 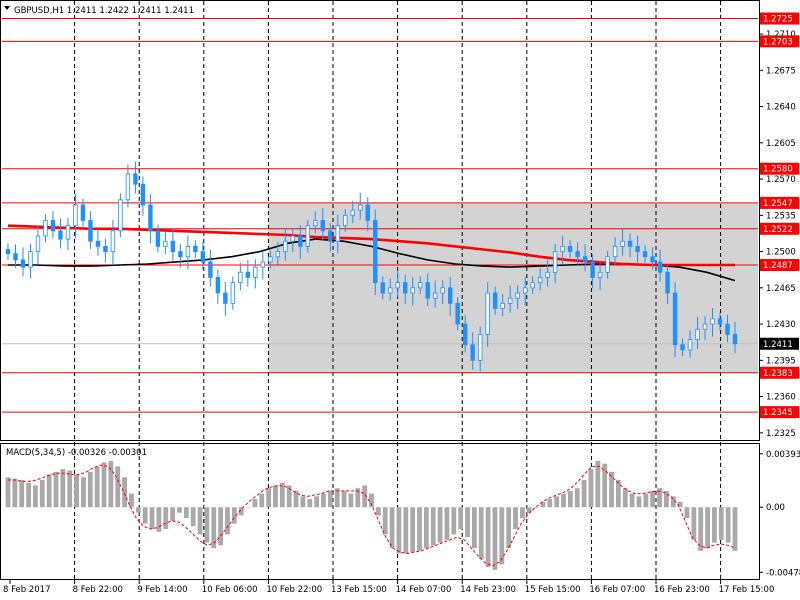 I want to click on time-tick-label: 8 Feb 22:00, so click(x=98, y=590).